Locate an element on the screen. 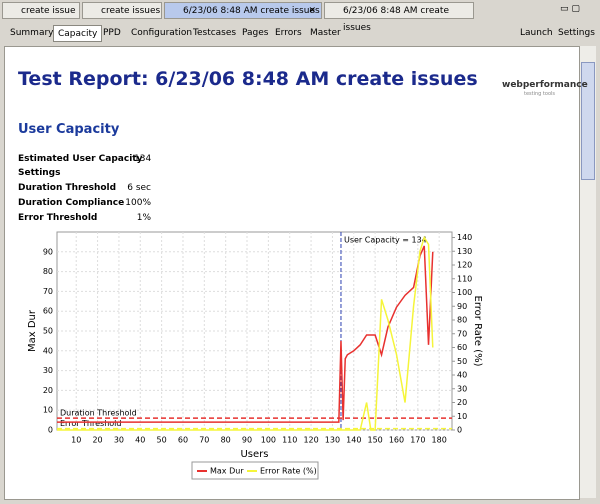 This screenshot has width=600, height=504. row-value: 134 is located at coordinates (143, 159).